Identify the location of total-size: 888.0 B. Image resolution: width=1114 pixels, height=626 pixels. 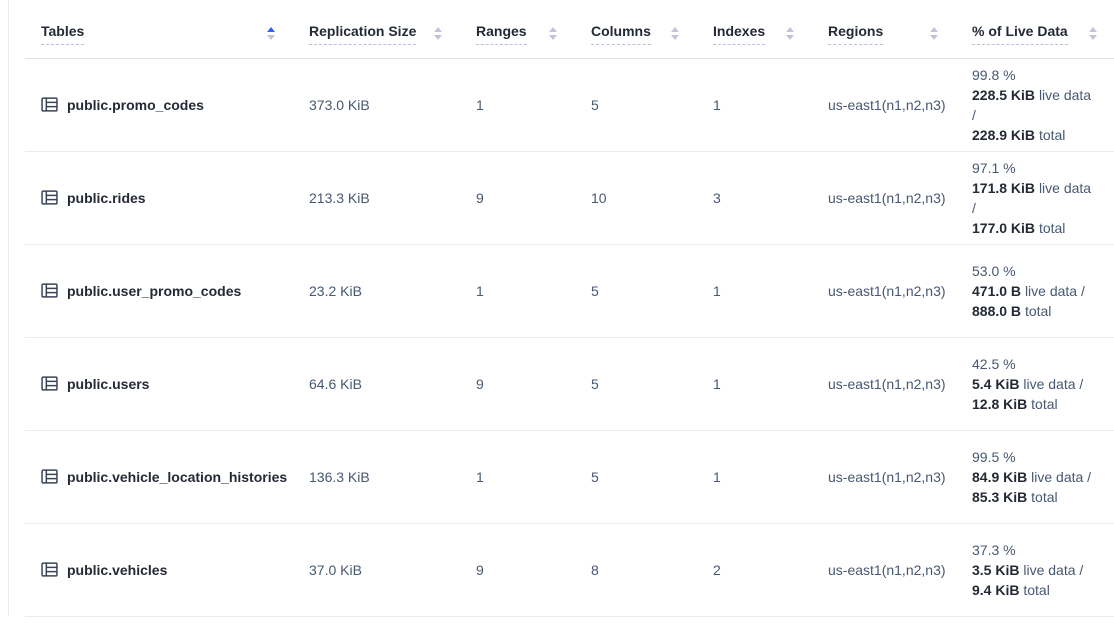
(997, 310).